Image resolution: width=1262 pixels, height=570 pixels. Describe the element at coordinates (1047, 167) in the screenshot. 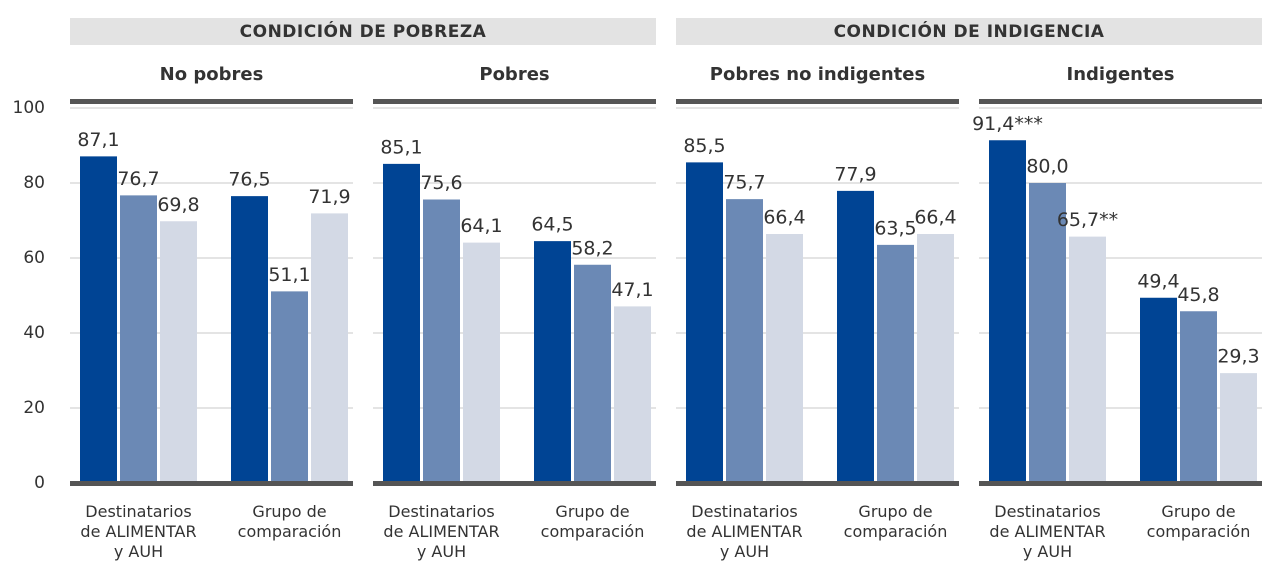

I see `value-label: 80,0` at that location.